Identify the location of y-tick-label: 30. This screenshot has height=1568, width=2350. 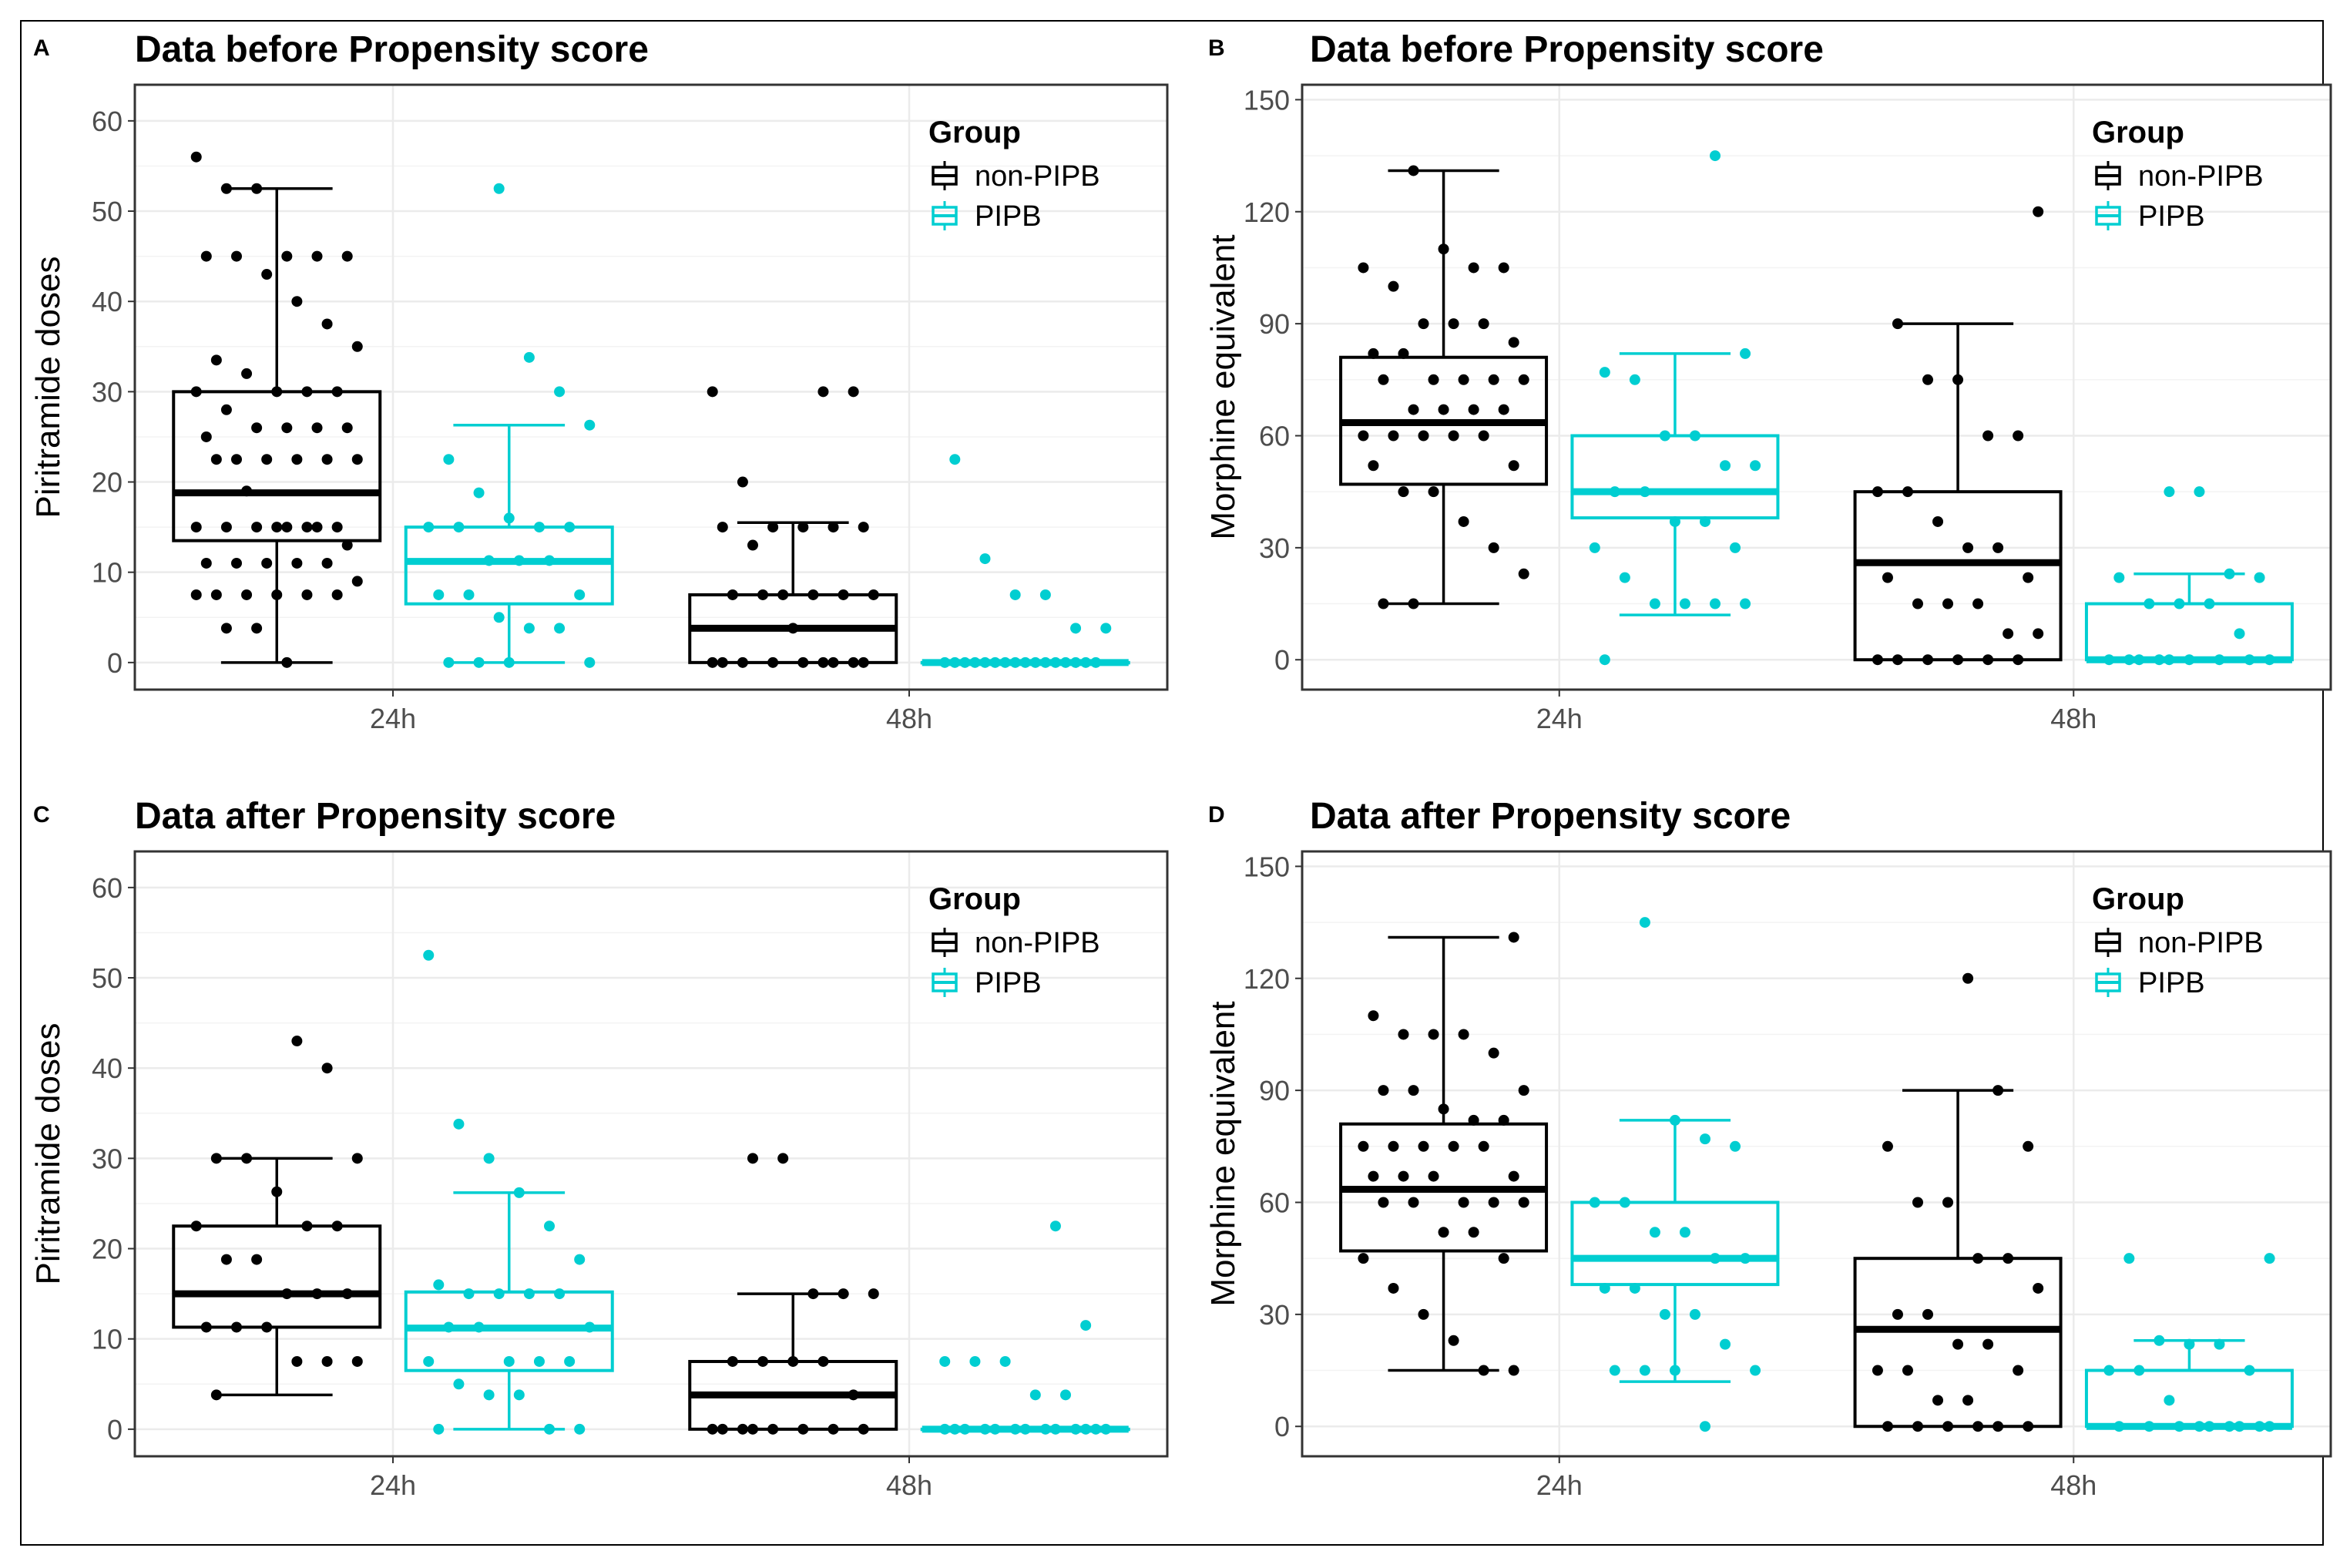
(107, 1158).